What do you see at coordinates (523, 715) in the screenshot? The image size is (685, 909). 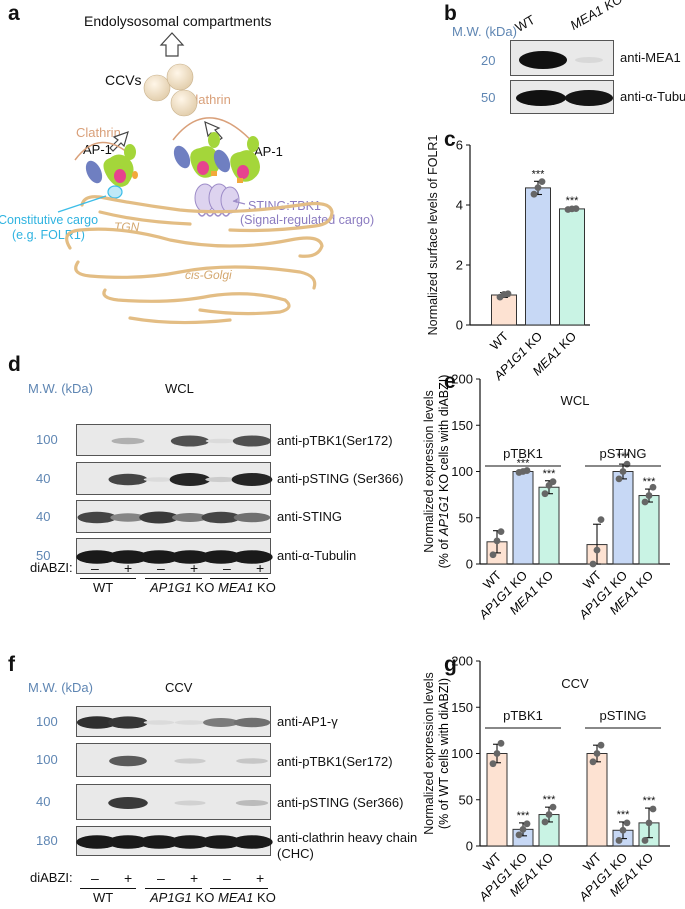 I see `group-label: pTBK1` at bounding box center [523, 715].